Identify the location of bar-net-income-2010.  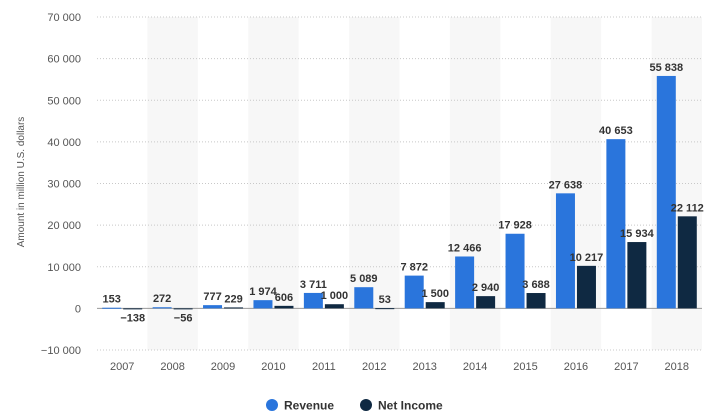
(284, 307).